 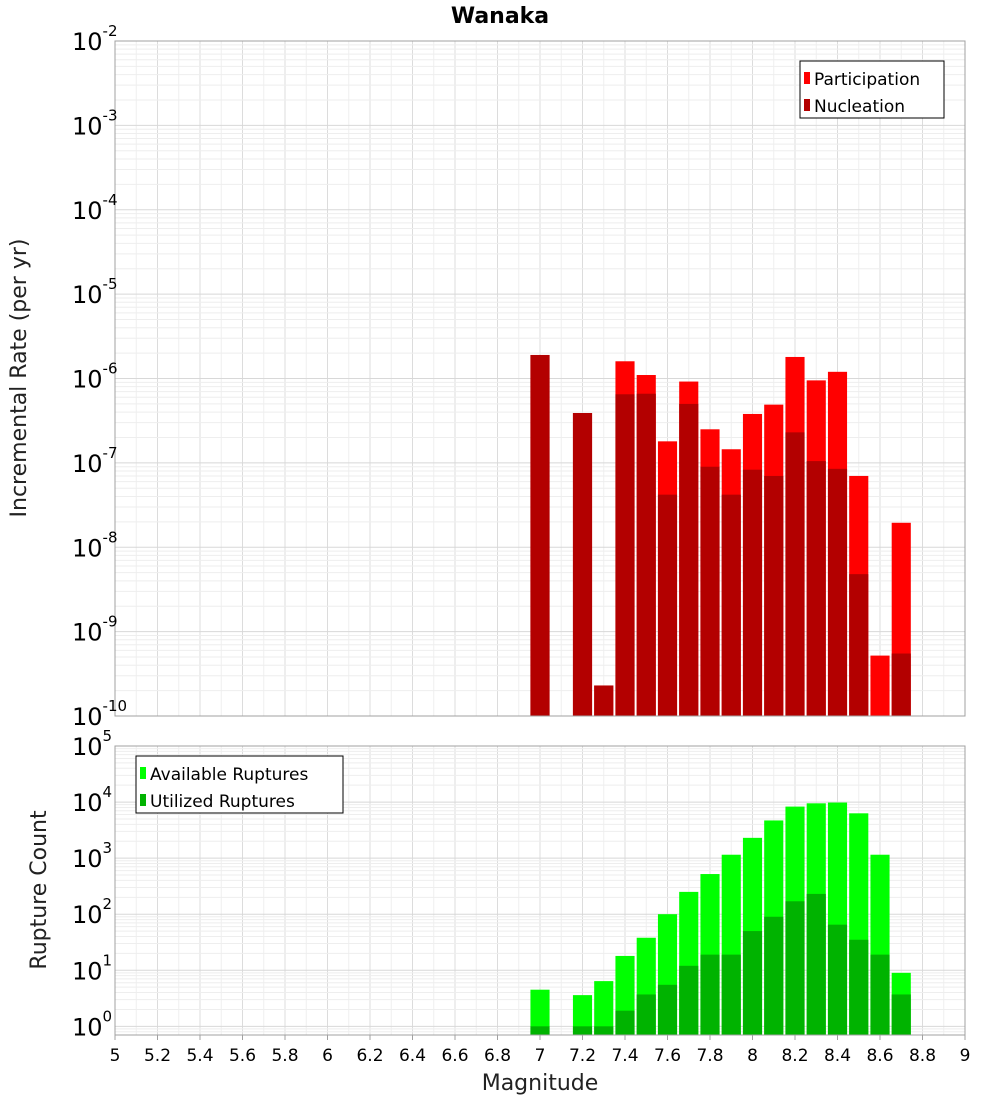 I want to click on legend: Participation Nucleation, so click(x=872, y=89).